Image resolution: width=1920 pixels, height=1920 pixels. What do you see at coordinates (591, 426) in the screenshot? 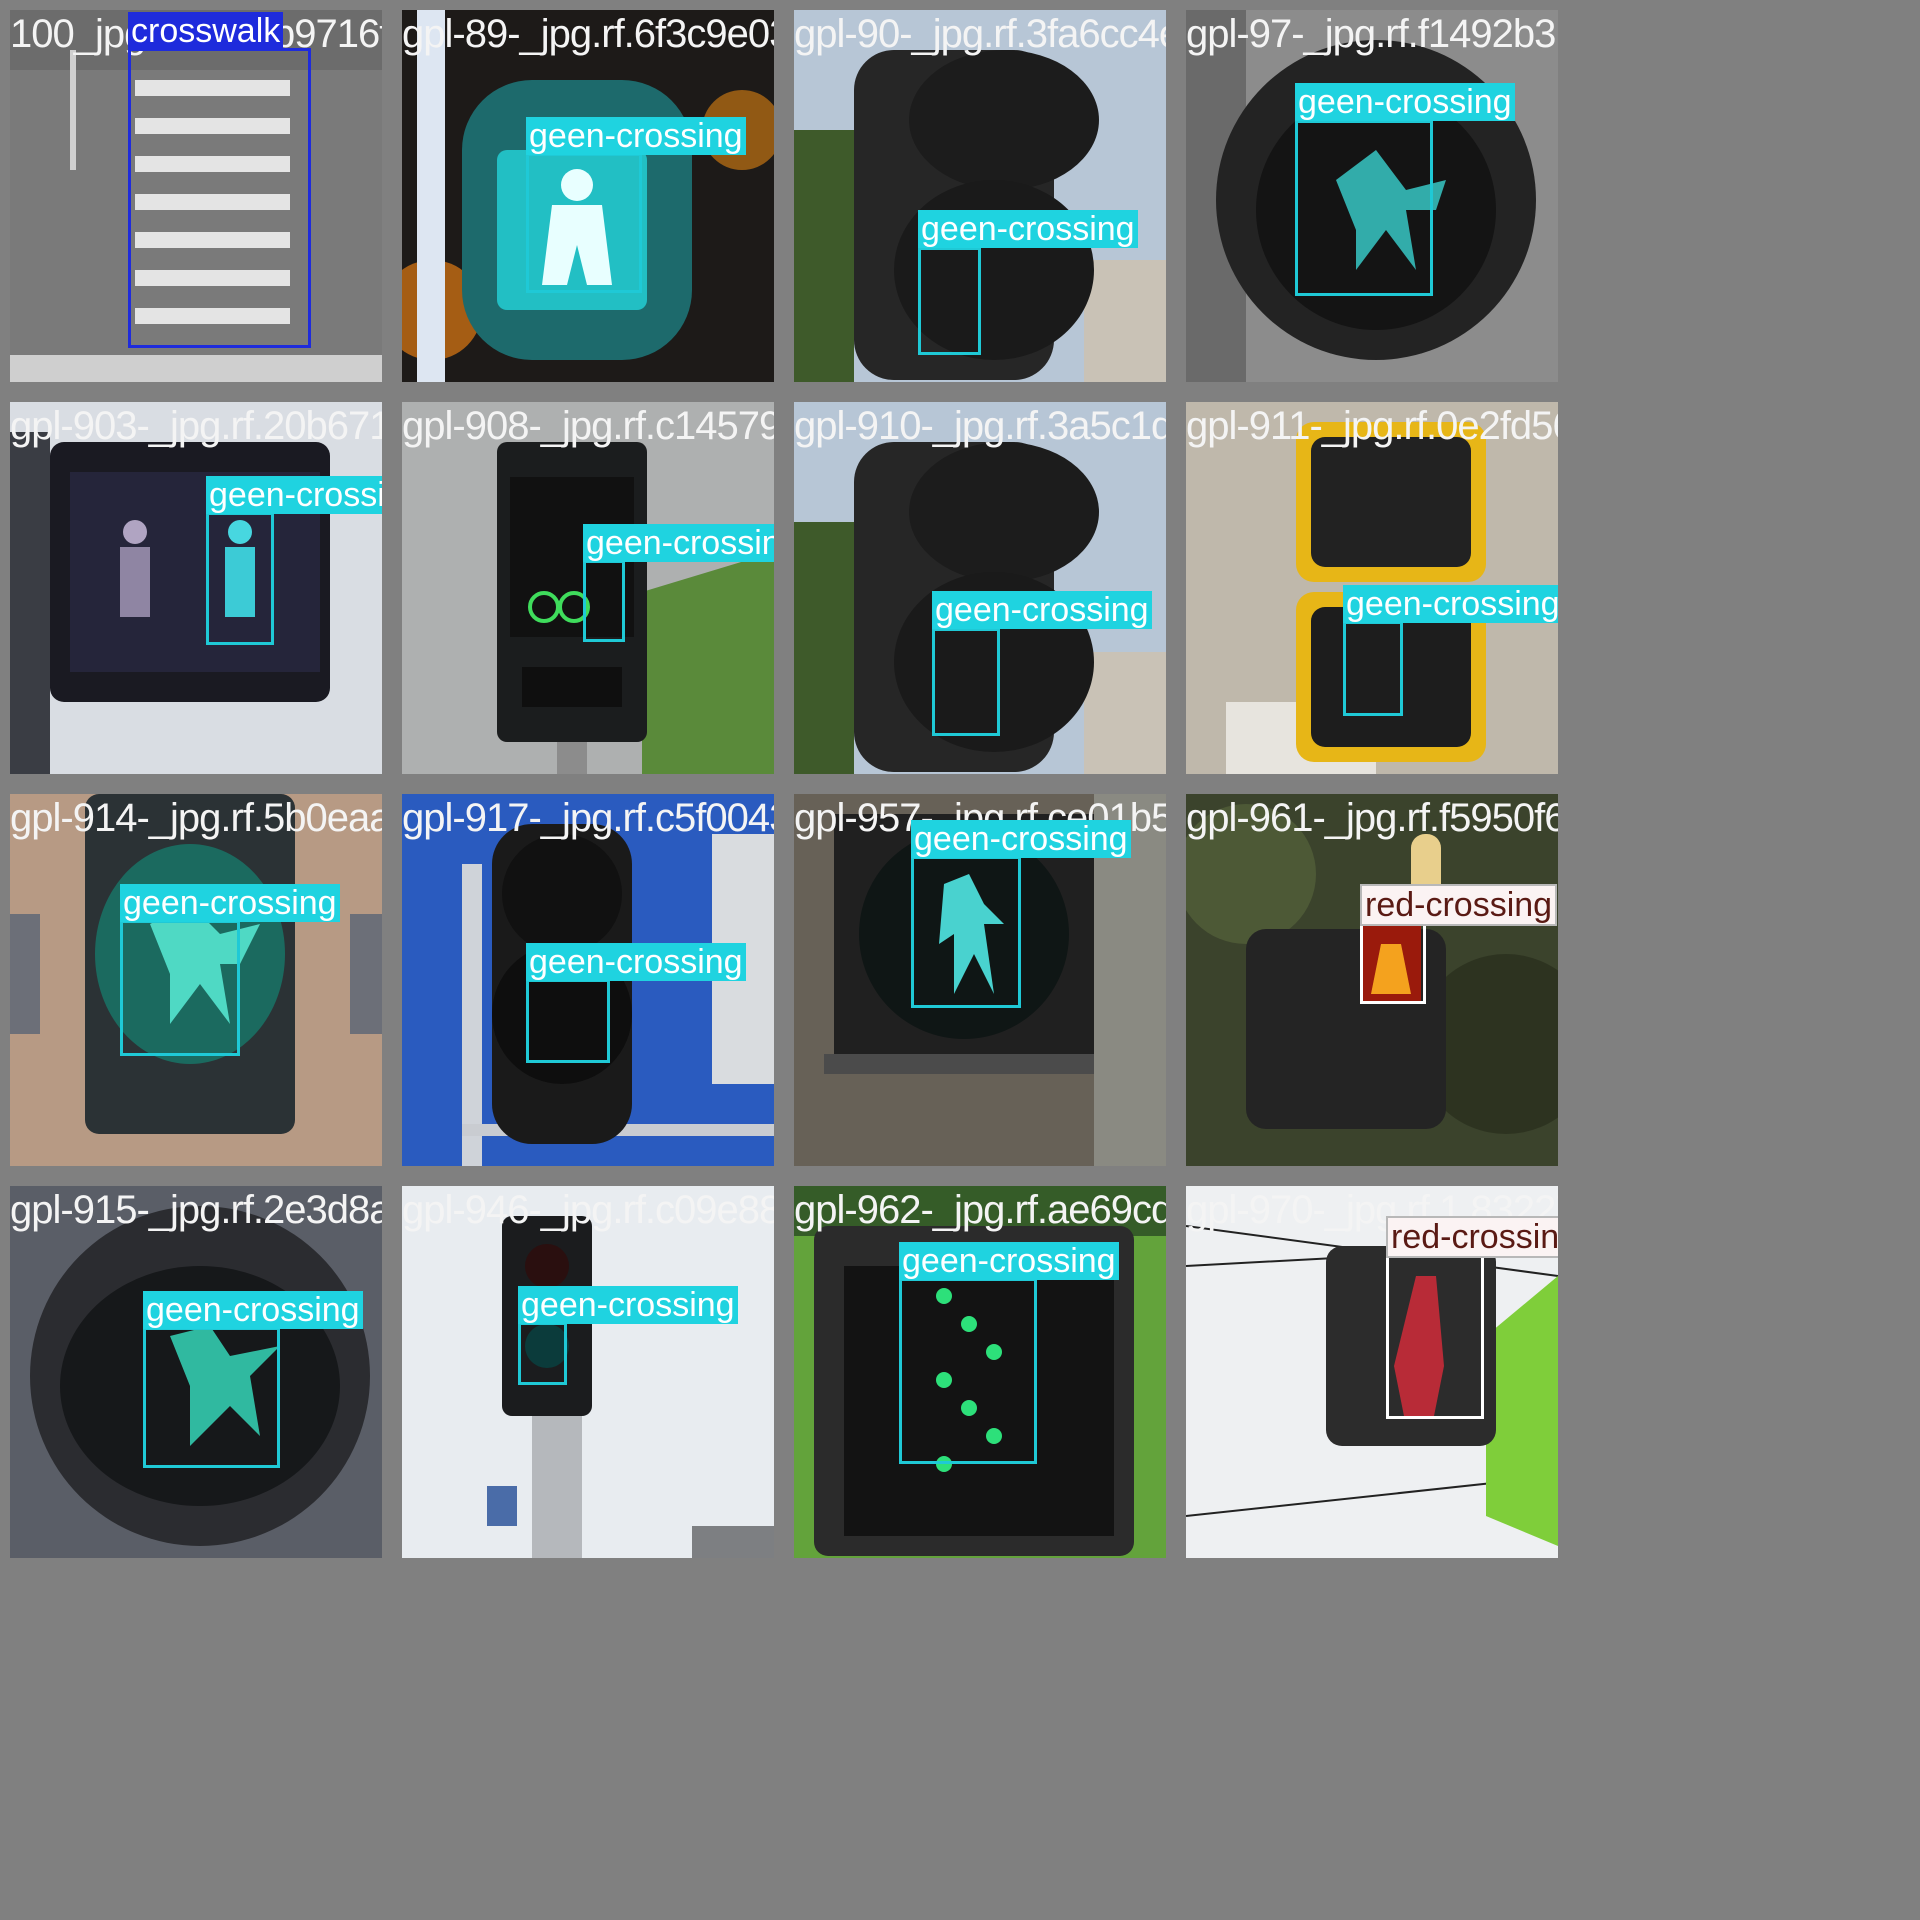
I see `tile-6-filename: gpl-908-_jpg.rf.c1457942ef418` at bounding box center [591, 426].